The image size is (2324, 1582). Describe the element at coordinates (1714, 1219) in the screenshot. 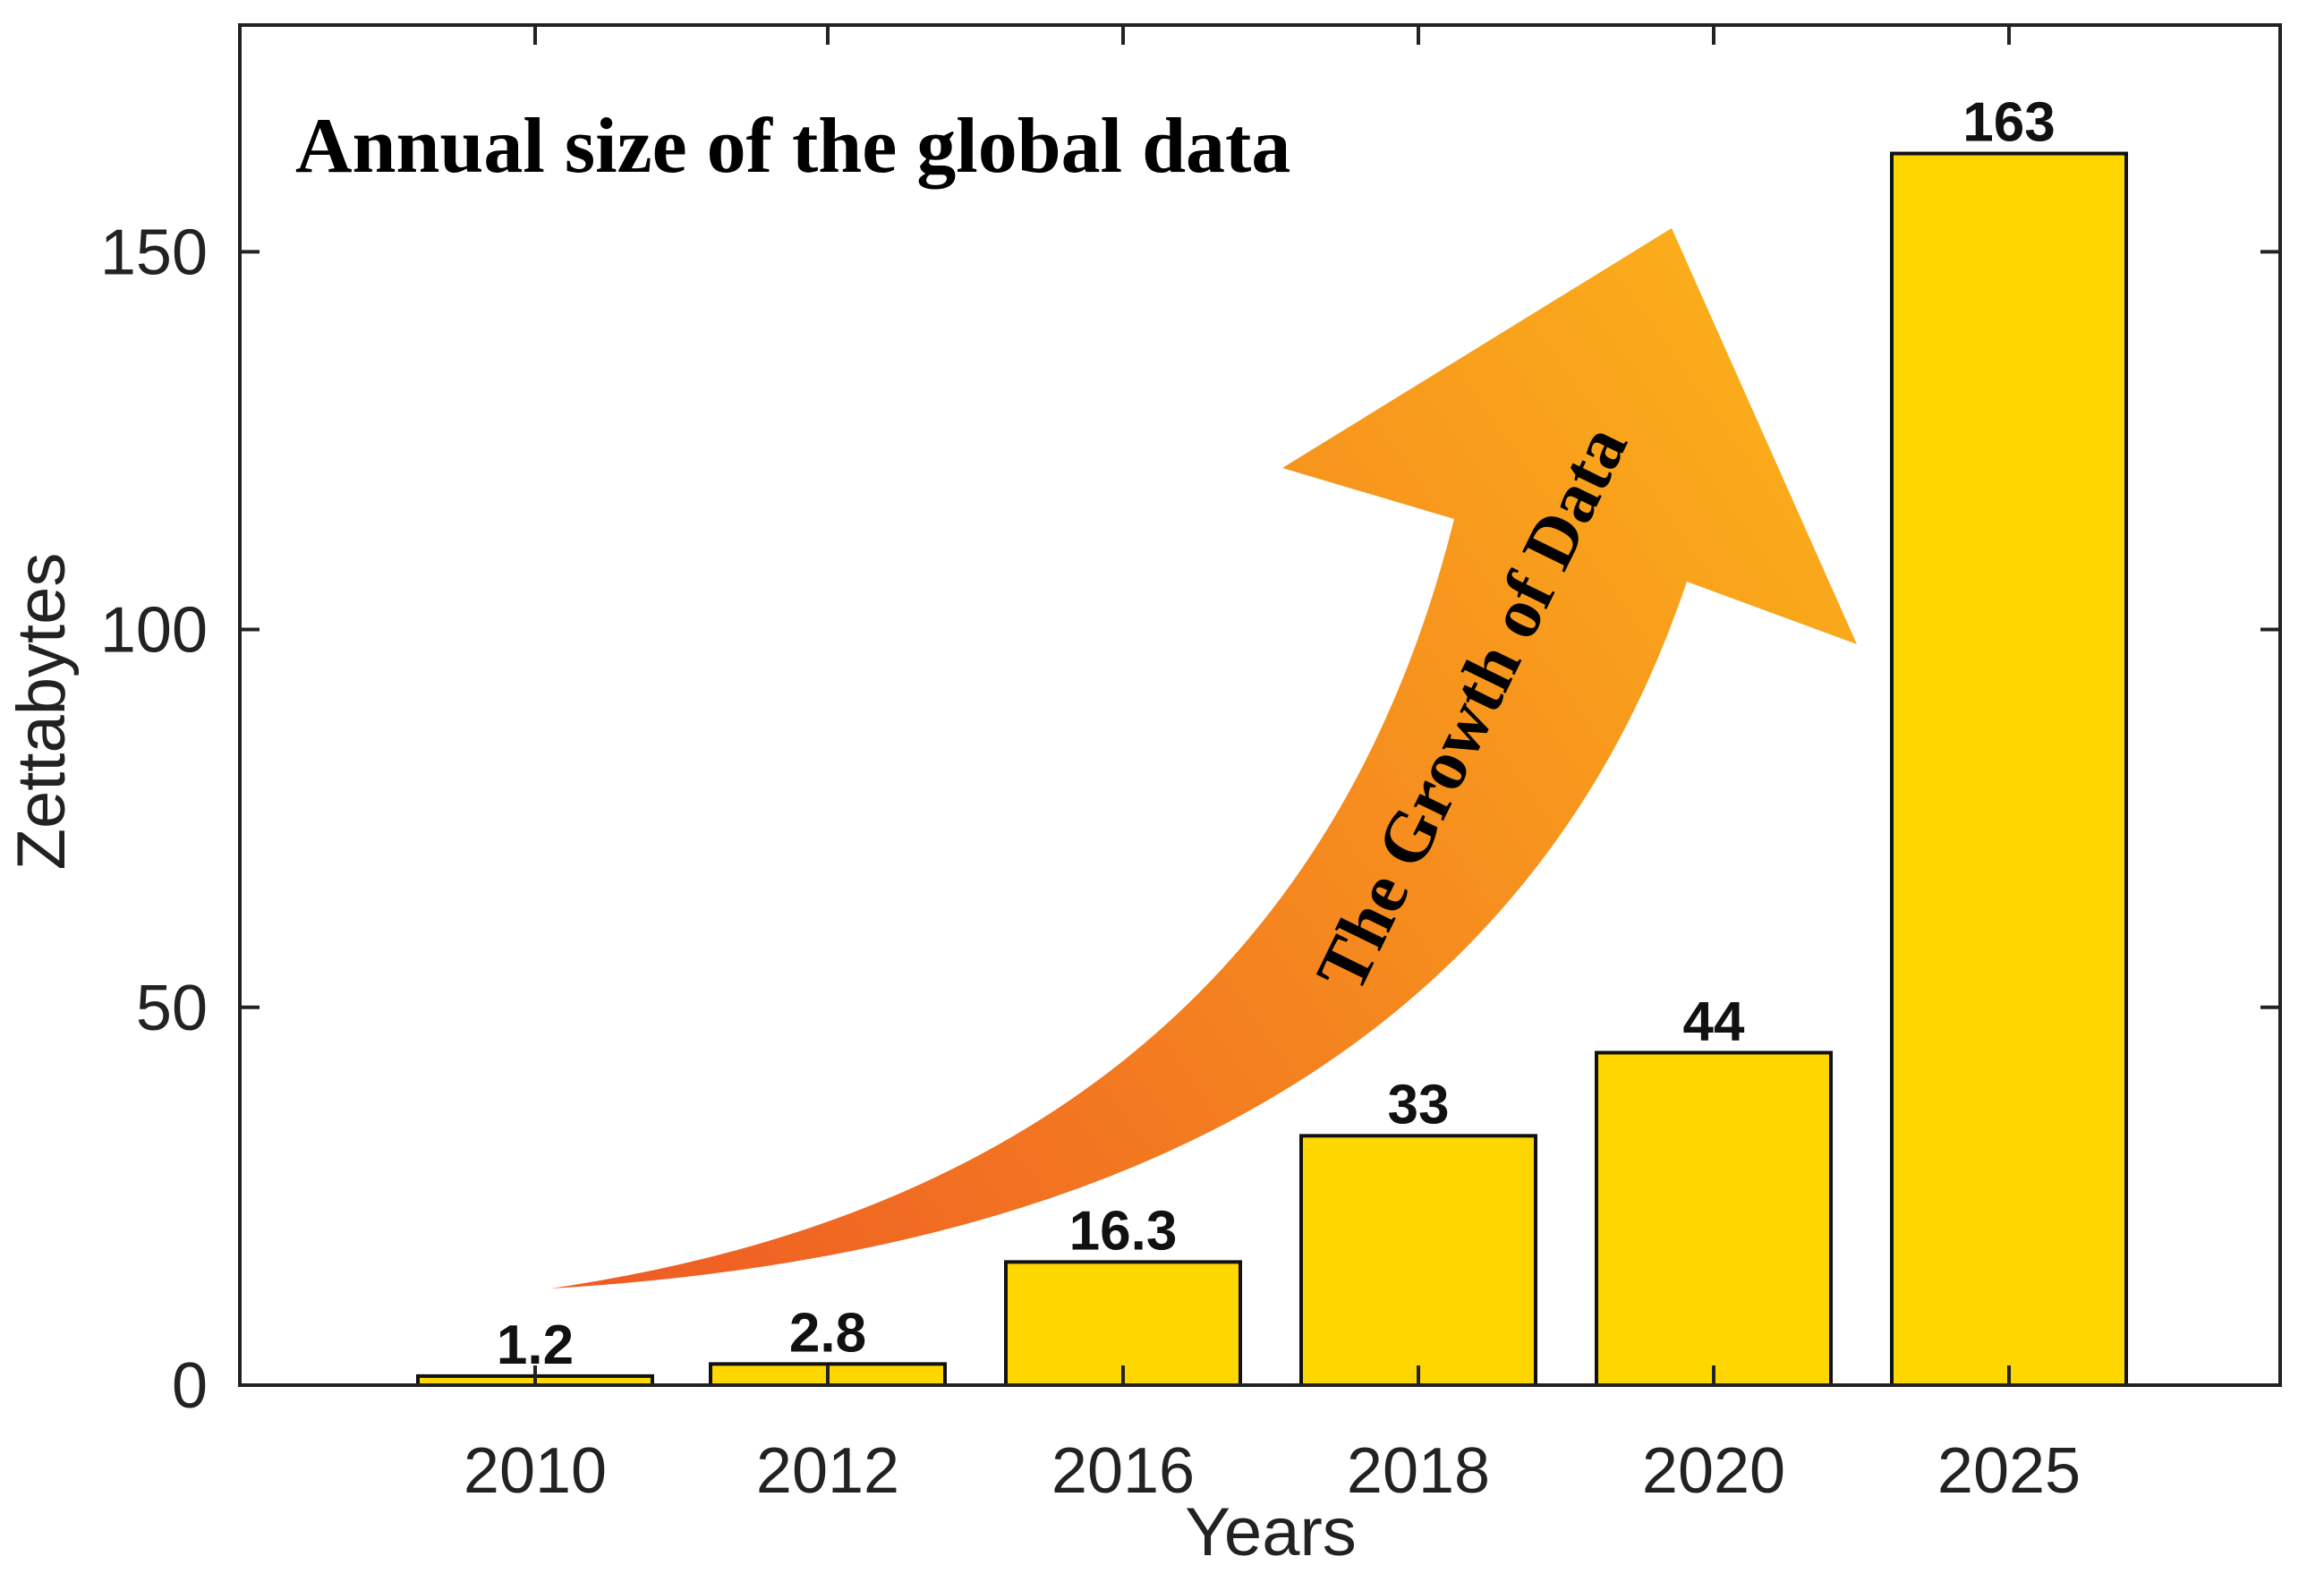

I see `bar-2020` at that location.